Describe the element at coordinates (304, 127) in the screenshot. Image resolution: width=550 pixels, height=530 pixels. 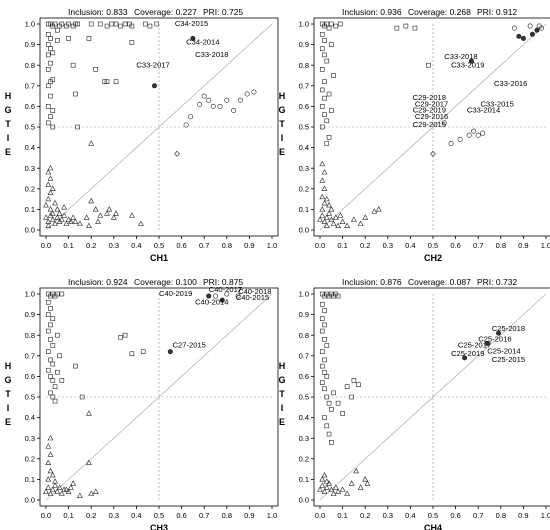
I see `y-tick-label: 0.5` at that location.